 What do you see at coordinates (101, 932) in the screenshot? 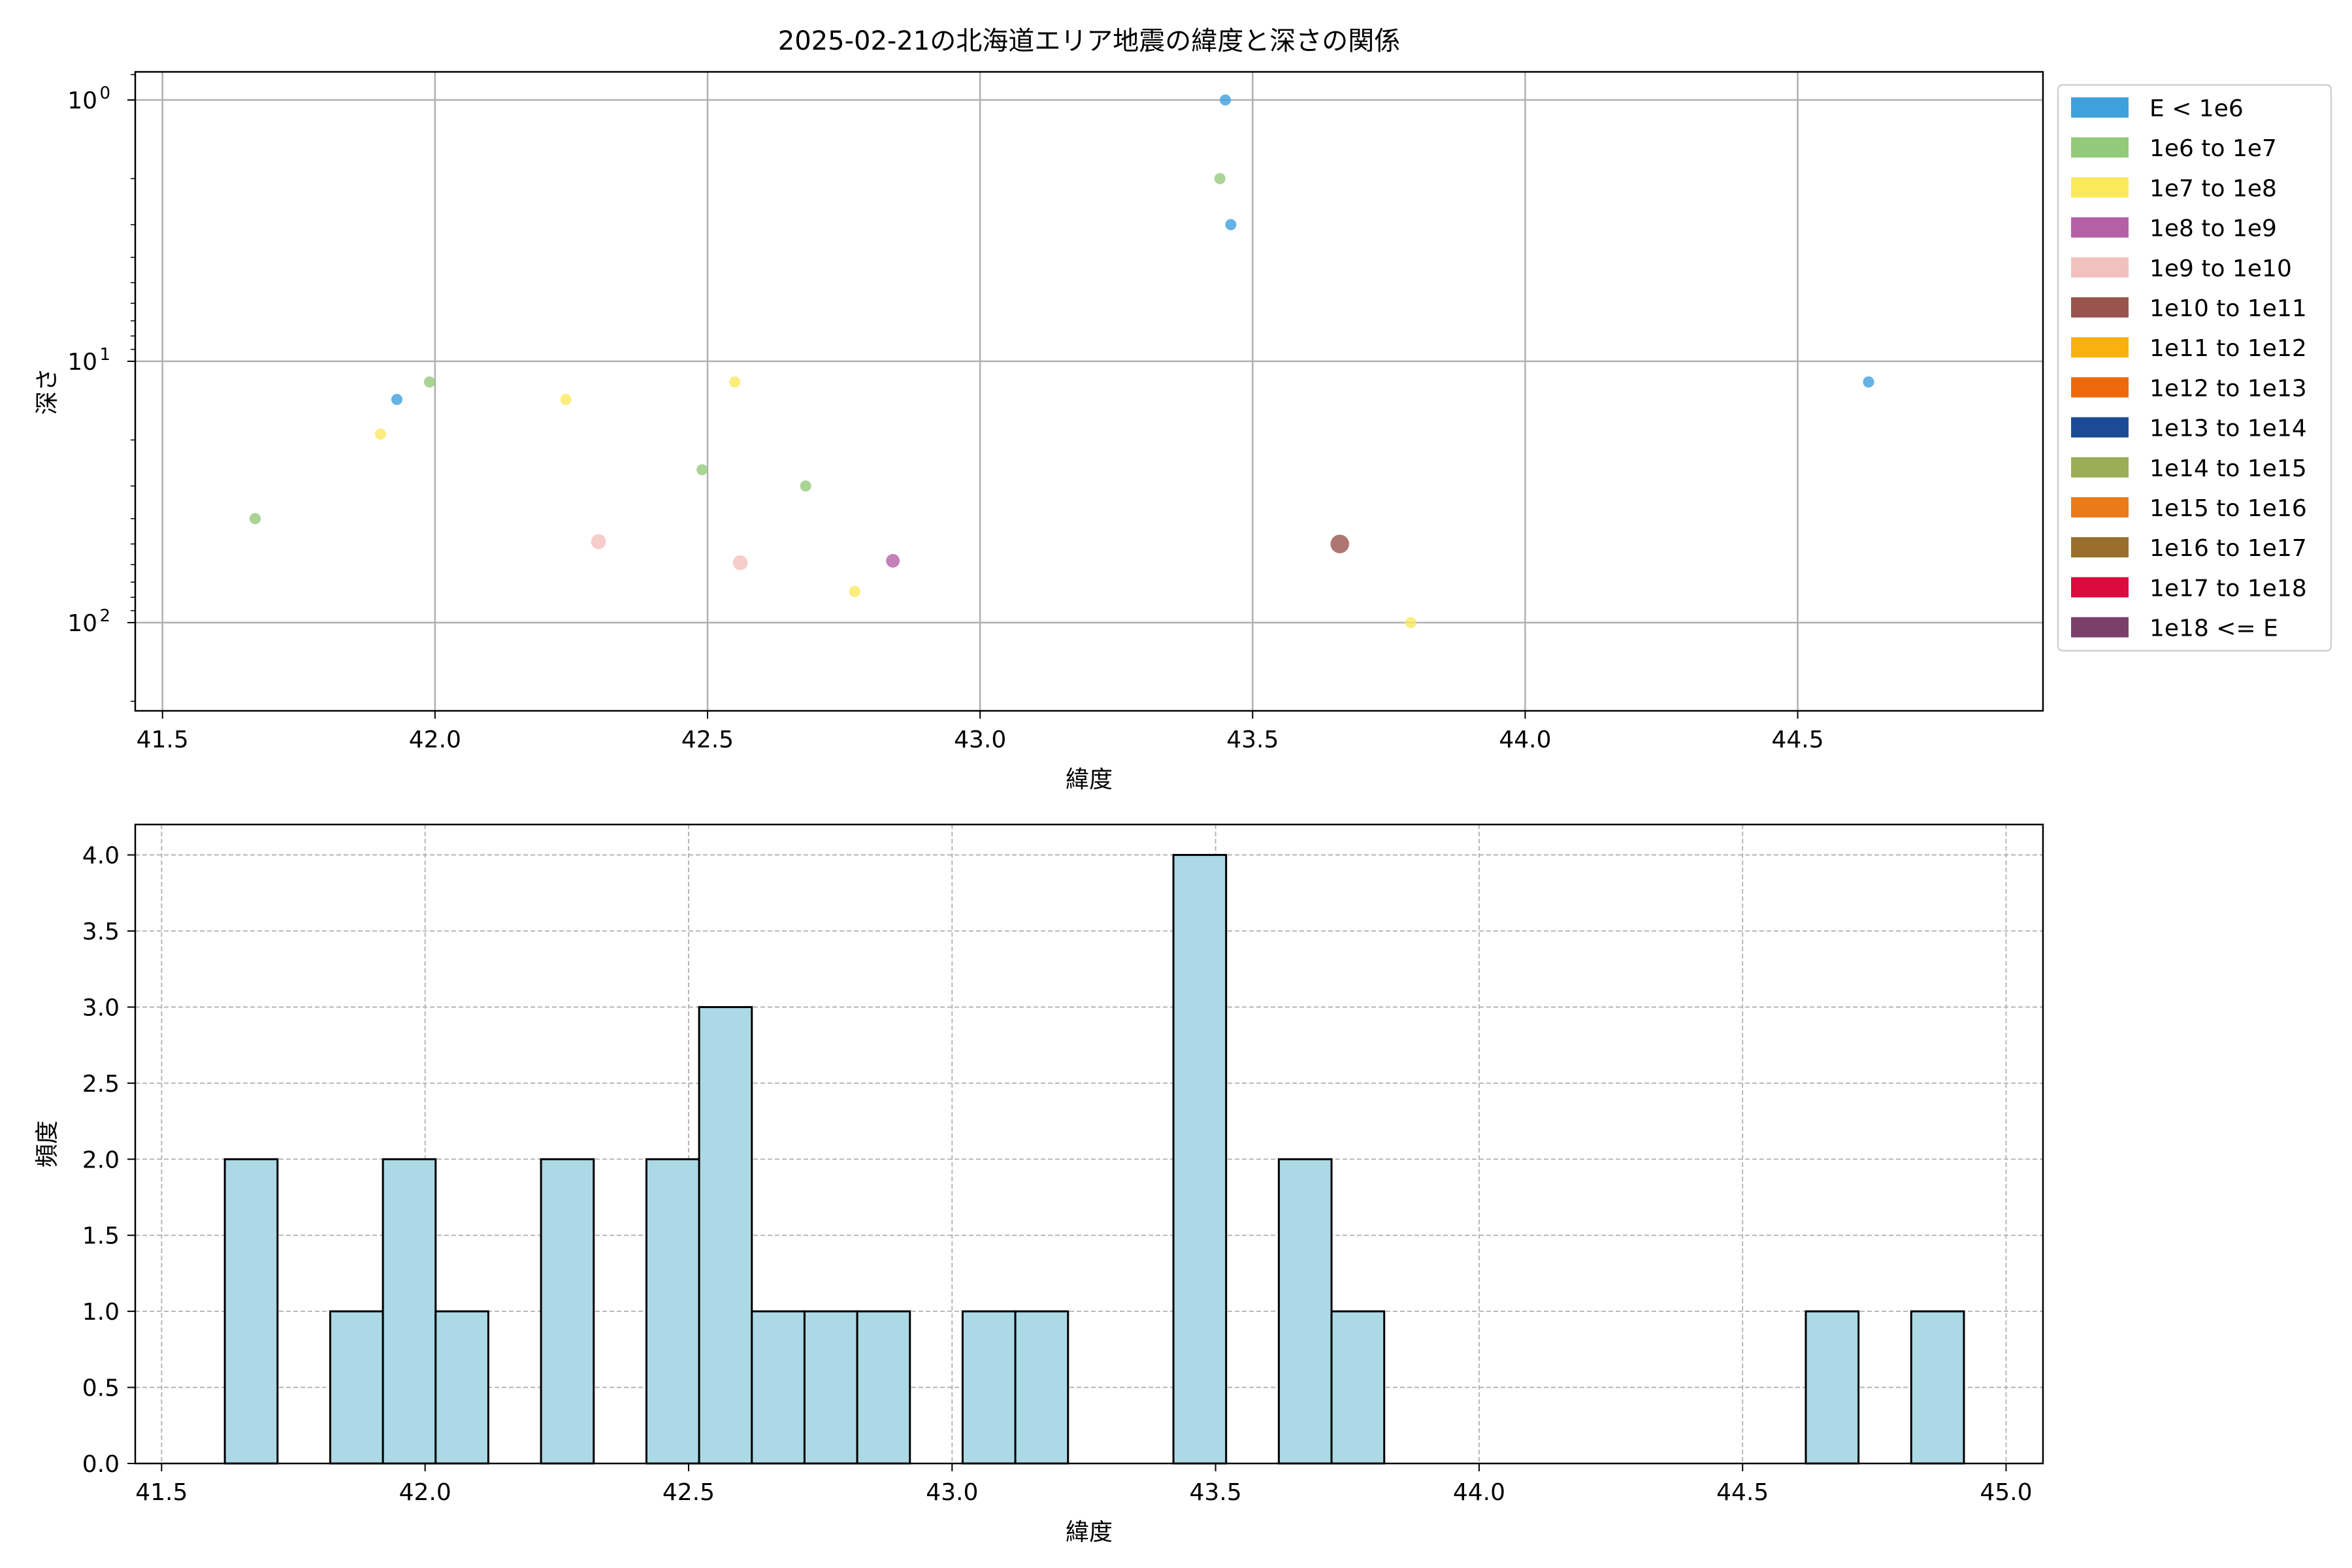
I see `histogram-y-tick-label: 3.5` at bounding box center [101, 932].